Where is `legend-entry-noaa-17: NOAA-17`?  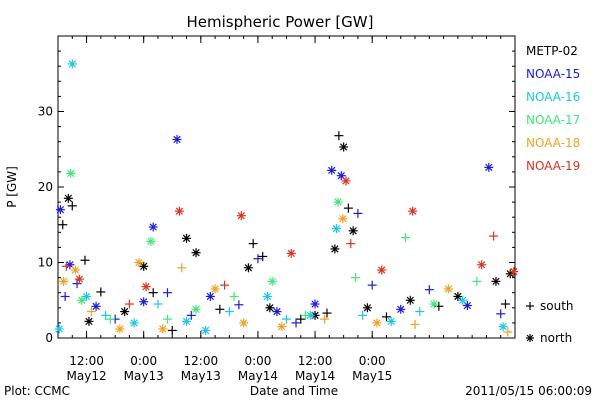
legend-entry-noaa-17: NOAA-17 is located at coordinates (553, 120).